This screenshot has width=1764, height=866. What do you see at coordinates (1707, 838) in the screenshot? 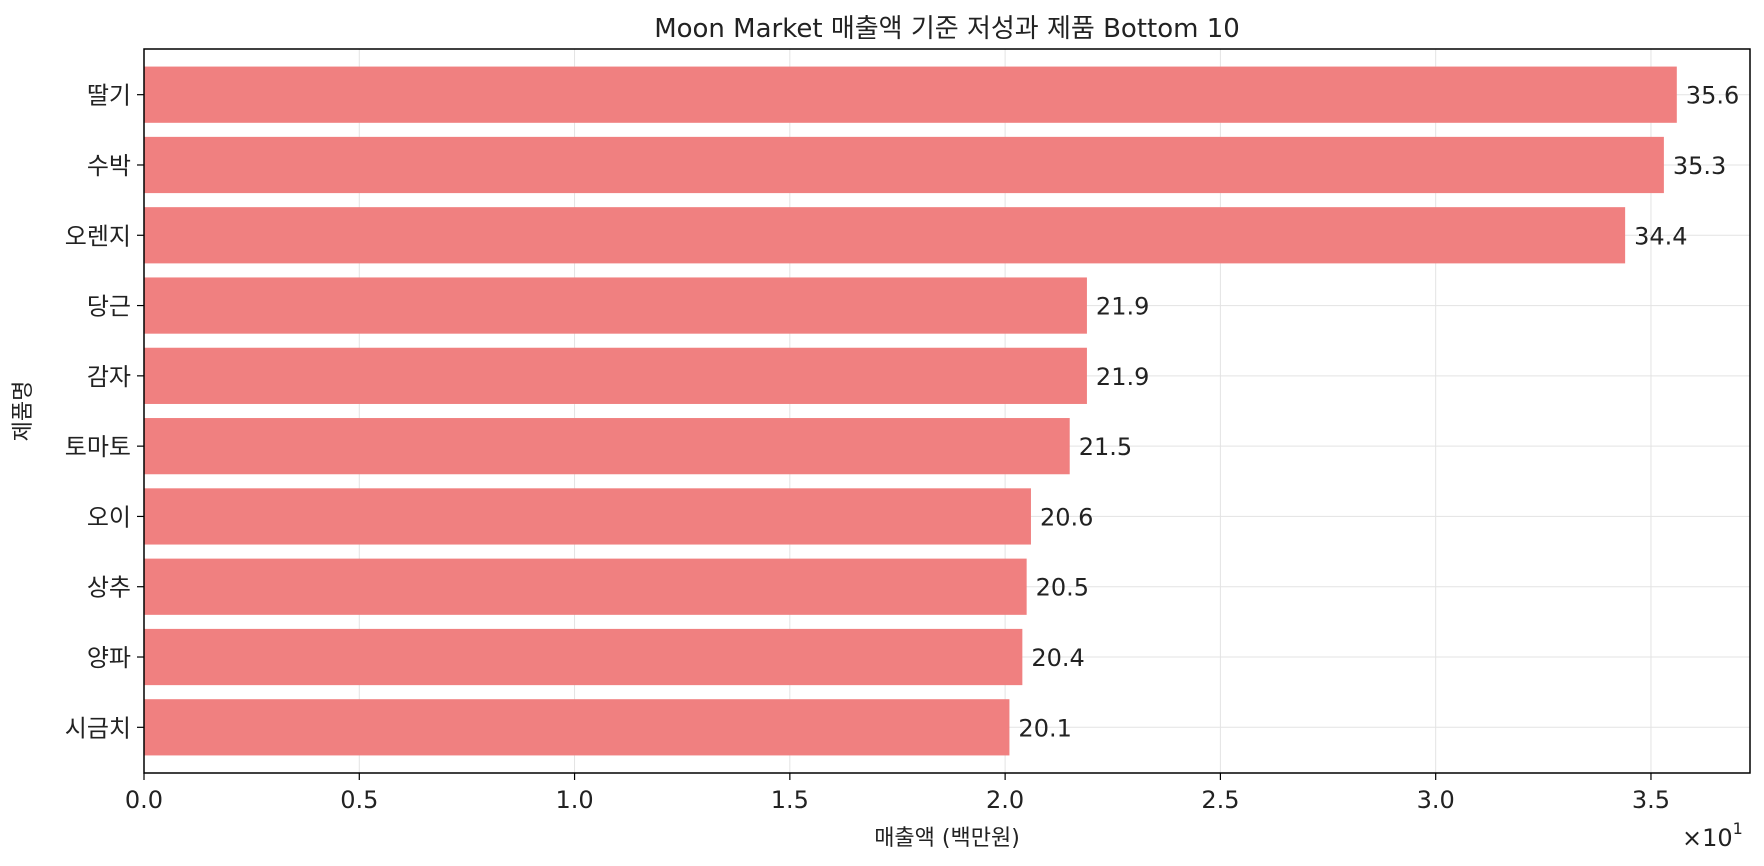
I see `x-scale-base: ×10` at bounding box center [1707, 838].